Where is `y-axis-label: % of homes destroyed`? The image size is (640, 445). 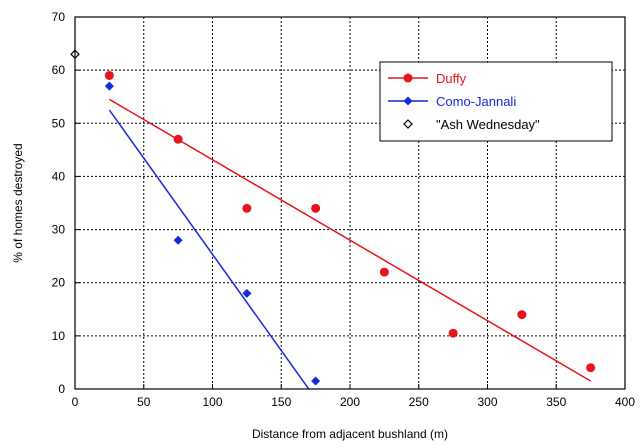
y-axis-label: % of homes destroyed is located at coordinates (18, 202).